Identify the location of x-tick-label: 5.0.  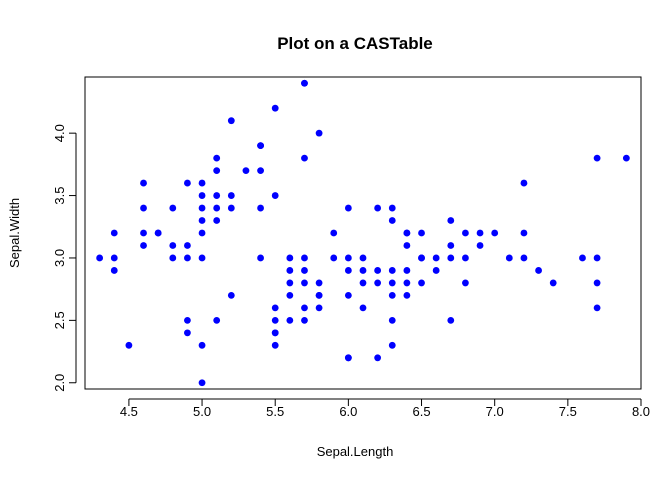
(202, 411).